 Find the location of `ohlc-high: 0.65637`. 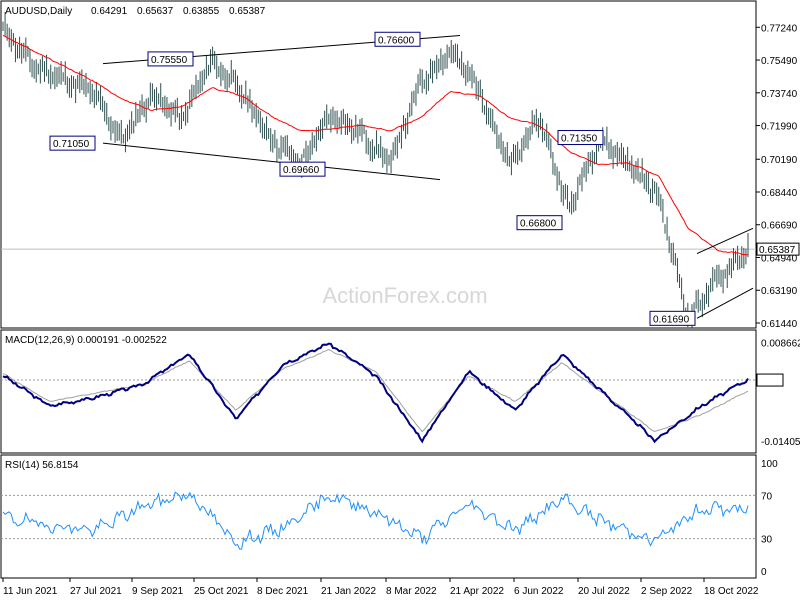

ohlc-high: 0.65637 is located at coordinates (155, 11).